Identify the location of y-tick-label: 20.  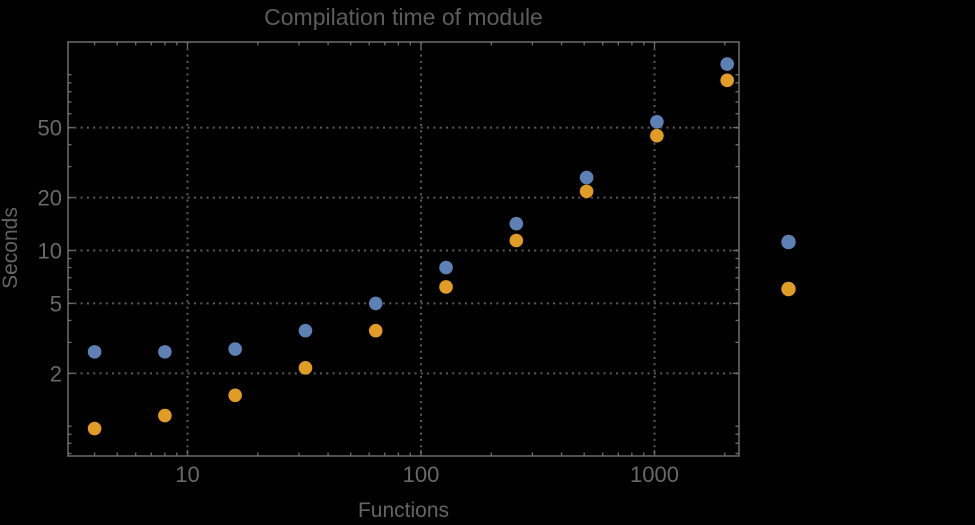
(50, 198).